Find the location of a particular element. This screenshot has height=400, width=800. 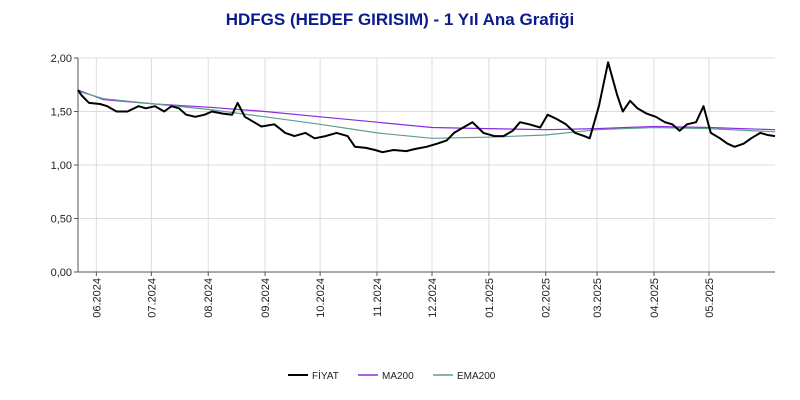

y-tick-label: 2,00 is located at coordinates (61, 59).